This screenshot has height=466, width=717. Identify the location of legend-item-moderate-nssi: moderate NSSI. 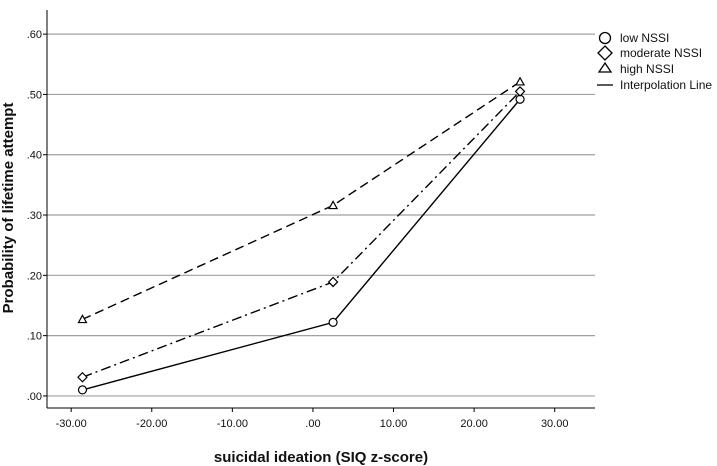
(649, 53).